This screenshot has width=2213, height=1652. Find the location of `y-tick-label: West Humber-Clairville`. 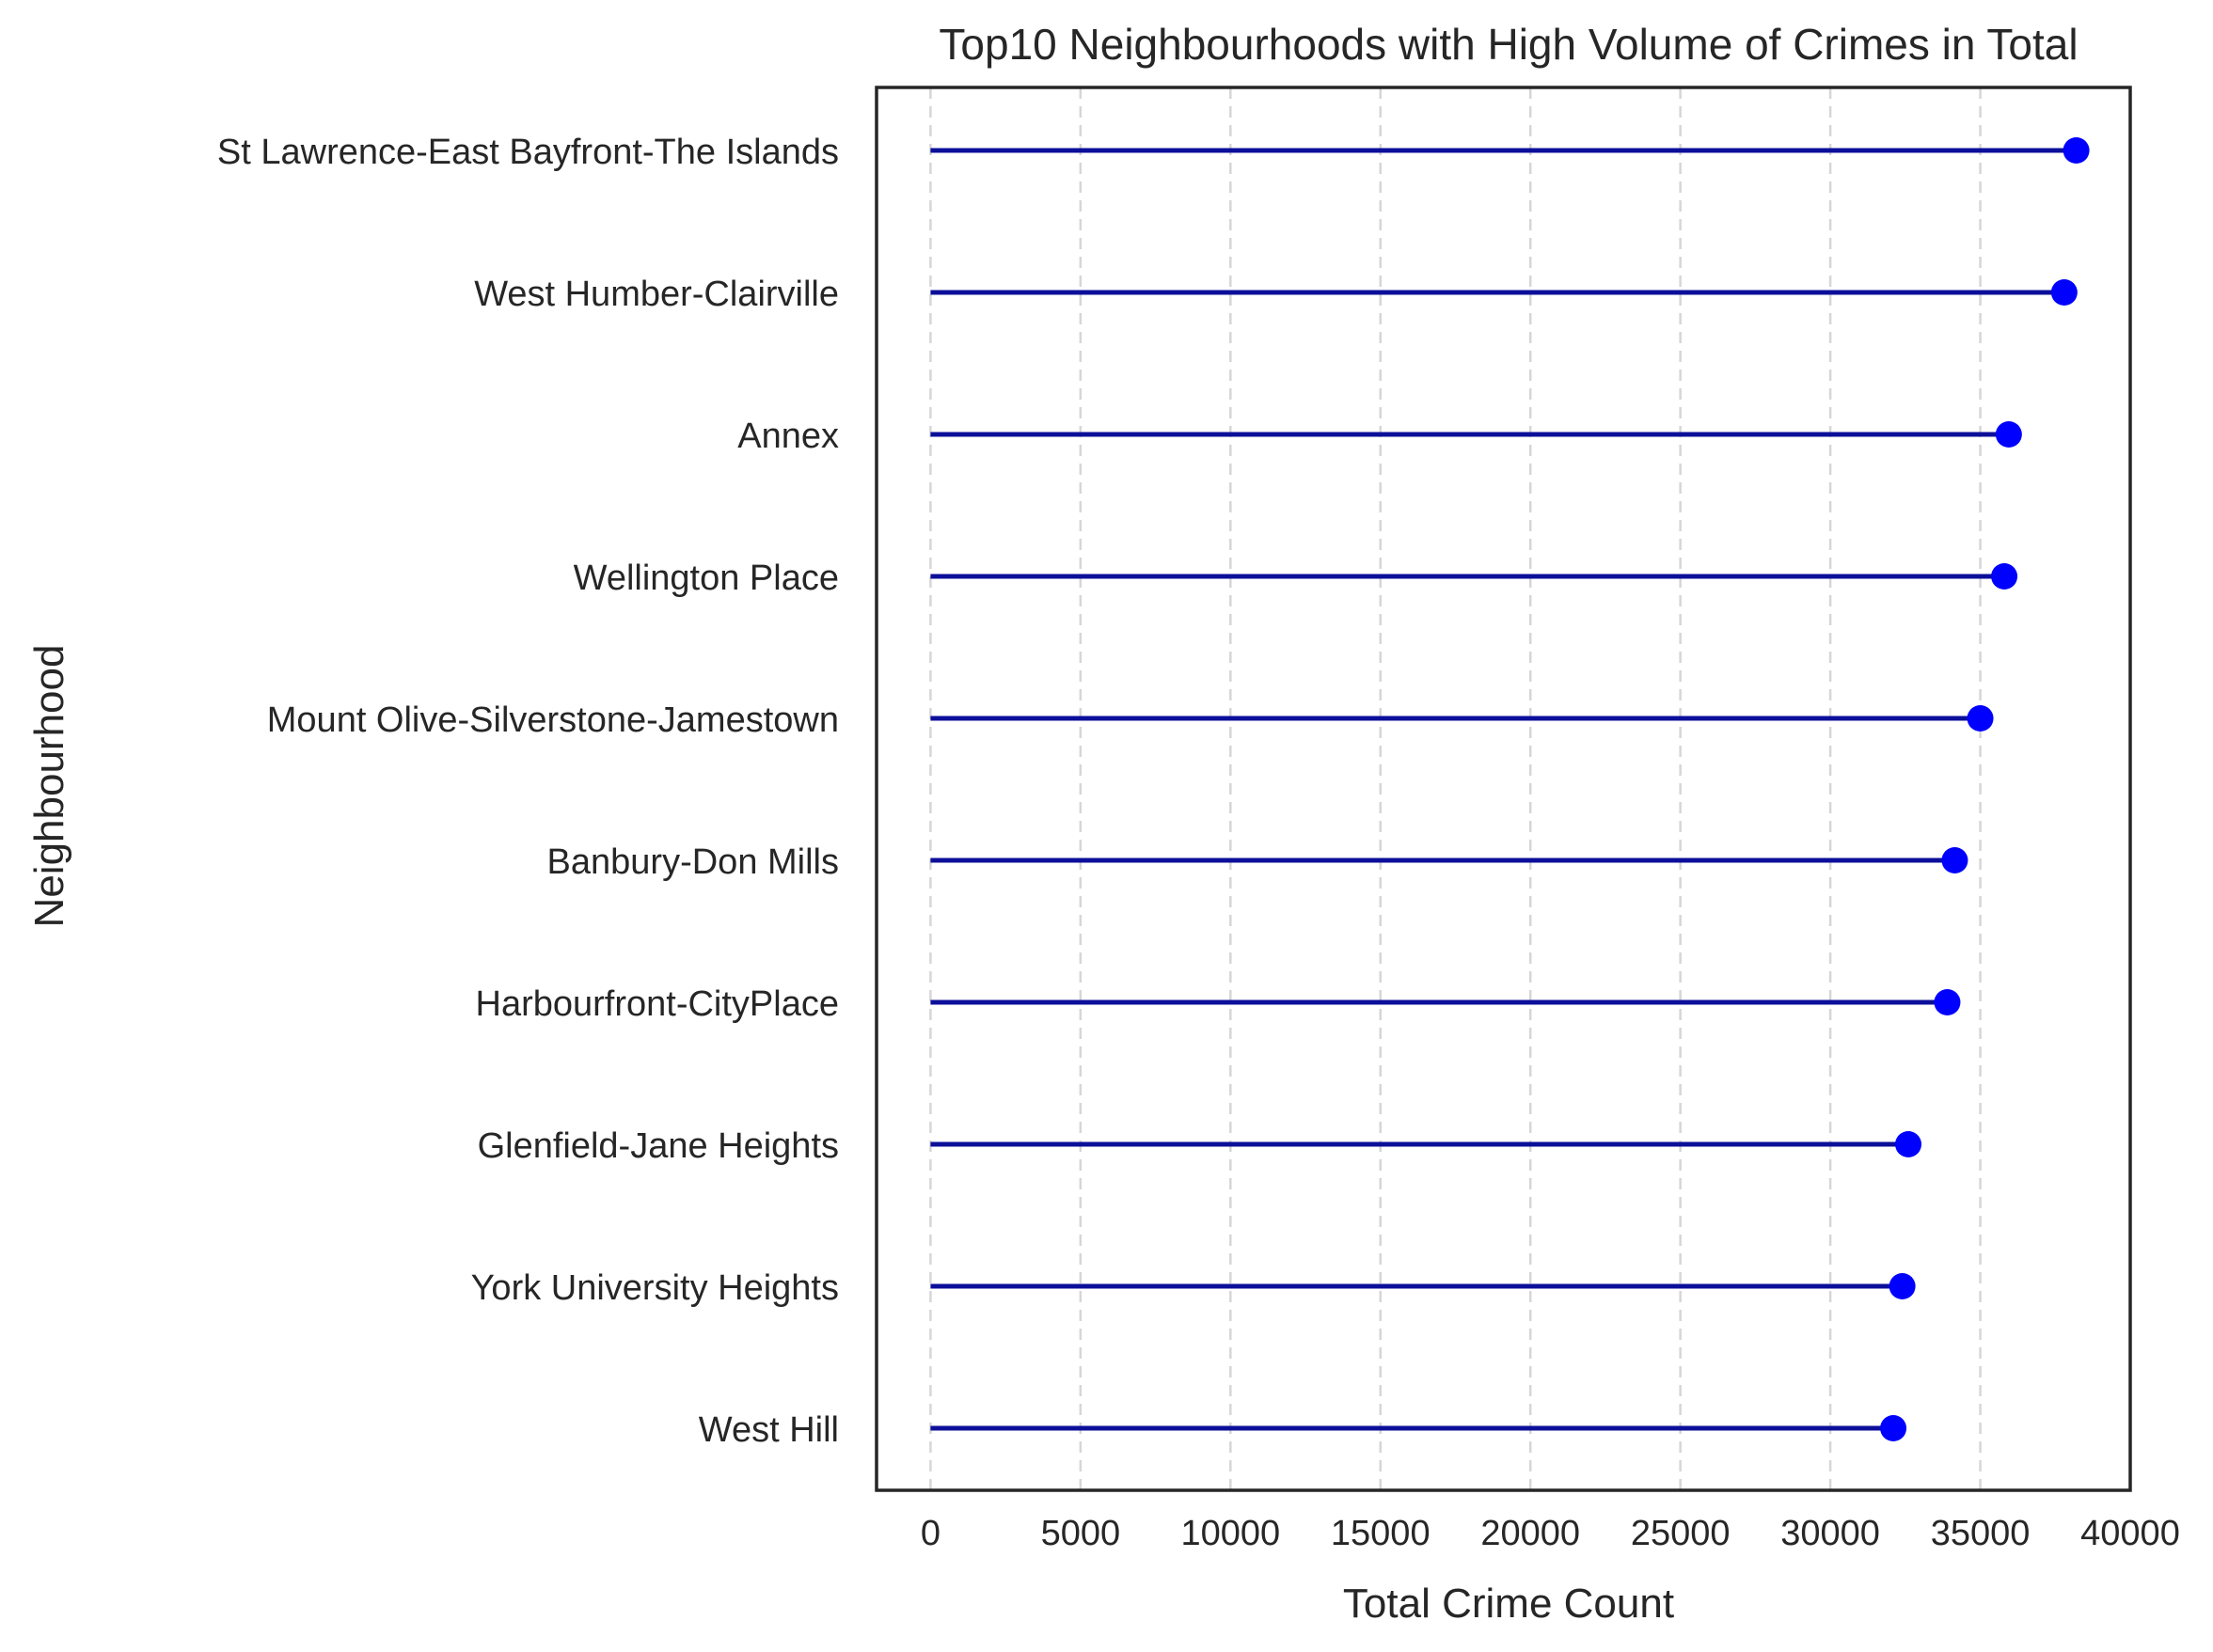

y-tick-label: West Humber-Clairville is located at coordinates (656, 295).